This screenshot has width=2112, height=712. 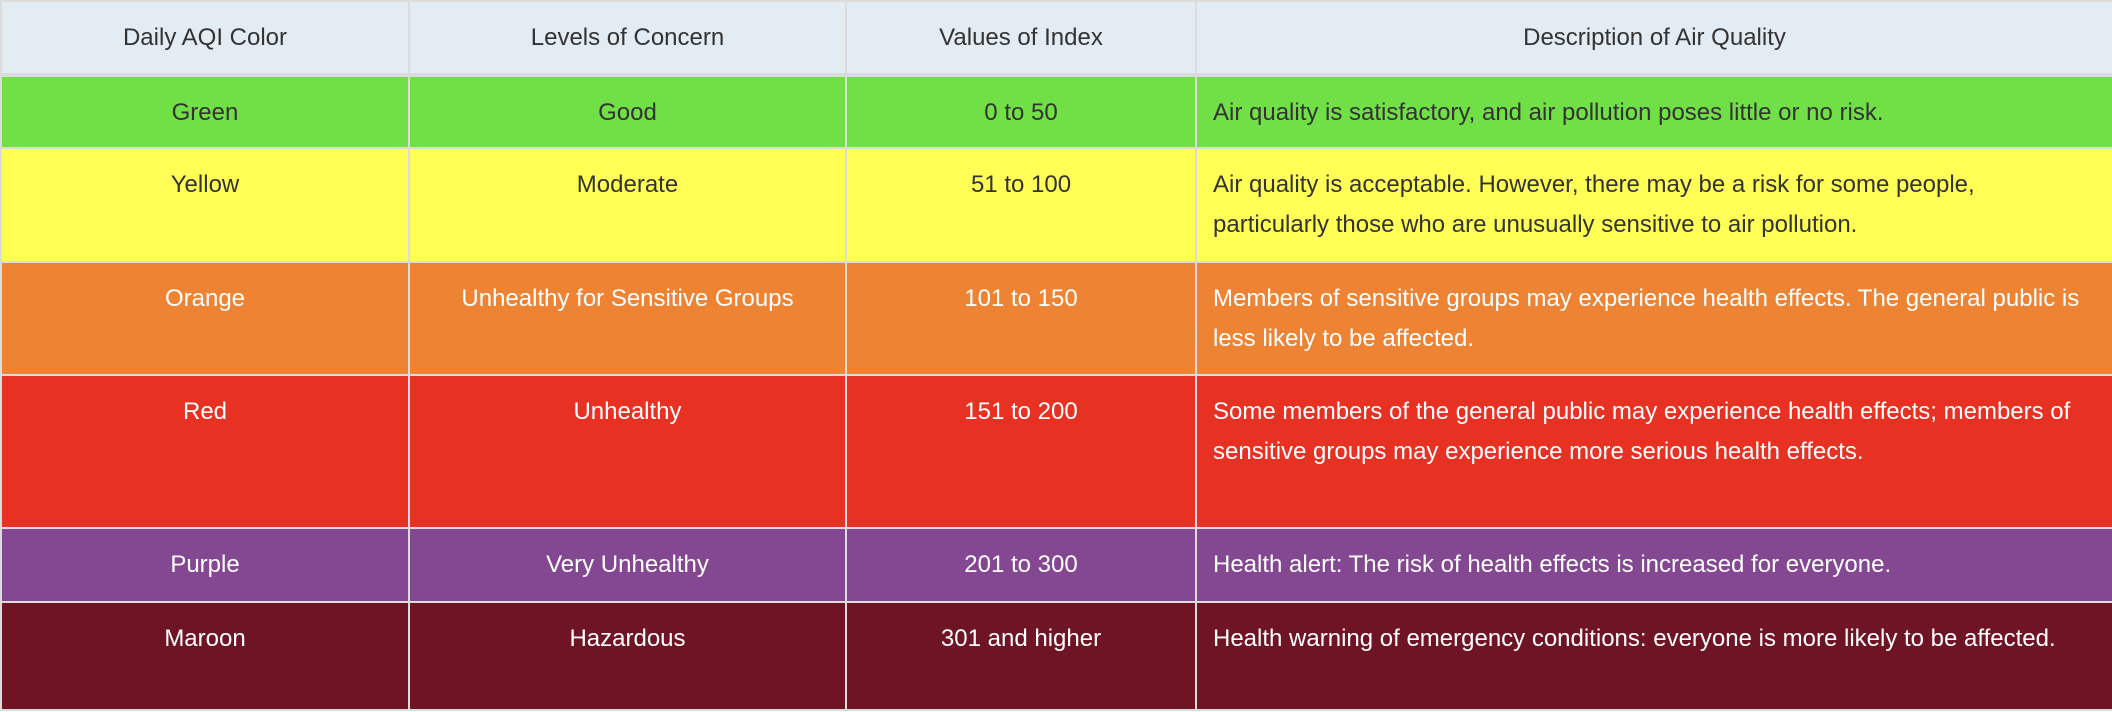 What do you see at coordinates (1653, 38) in the screenshot?
I see `header-description: Description of Air Quality` at bounding box center [1653, 38].